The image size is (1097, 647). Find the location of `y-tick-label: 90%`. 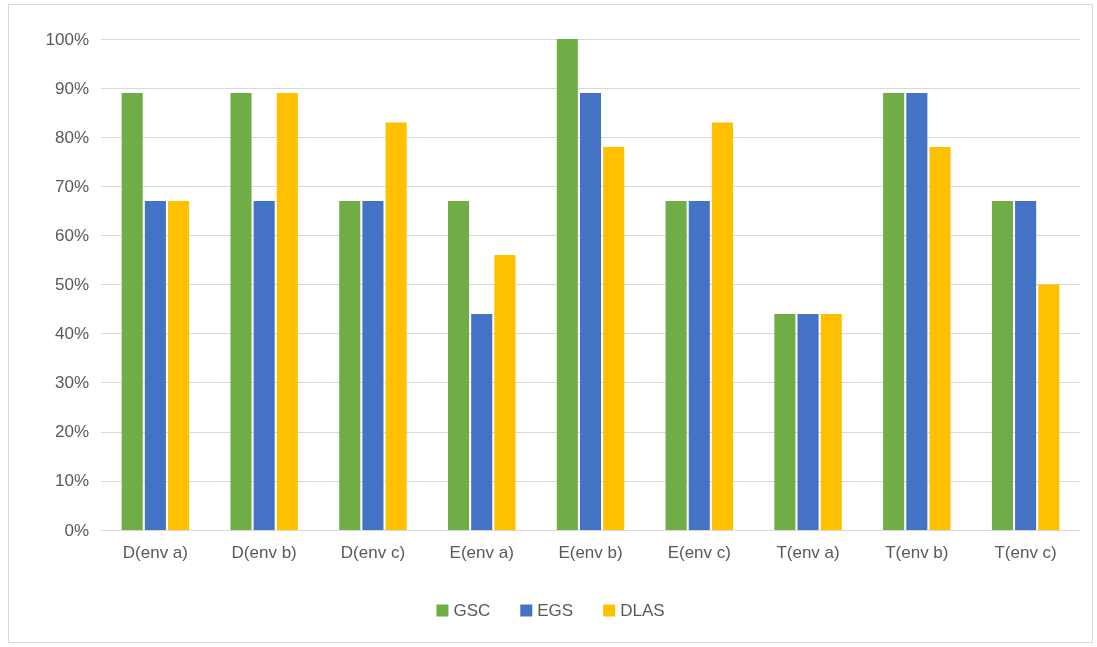

y-tick-label: 90% is located at coordinates (71, 88).